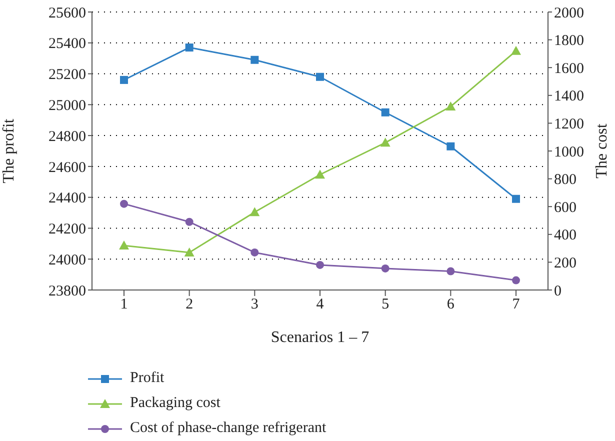 This screenshot has width=615, height=441. I want to click on y2-tick-label: 1600, so click(569, 68).